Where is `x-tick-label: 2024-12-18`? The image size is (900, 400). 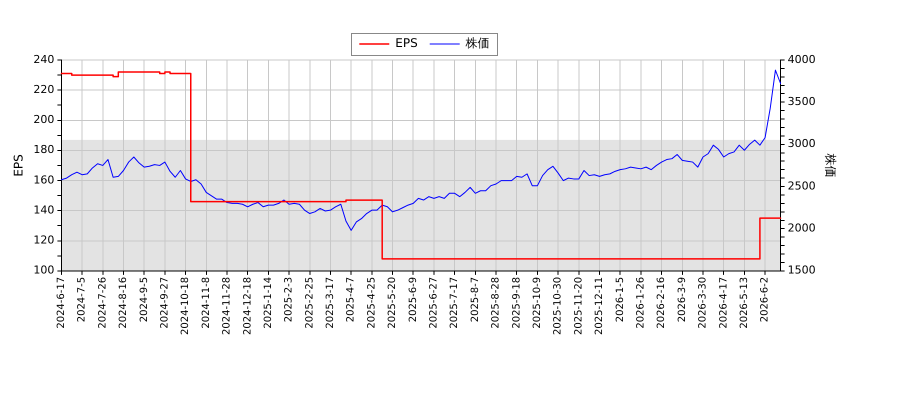
x-tick-label: 2024-12-18 is located at coordinates (248, 306).